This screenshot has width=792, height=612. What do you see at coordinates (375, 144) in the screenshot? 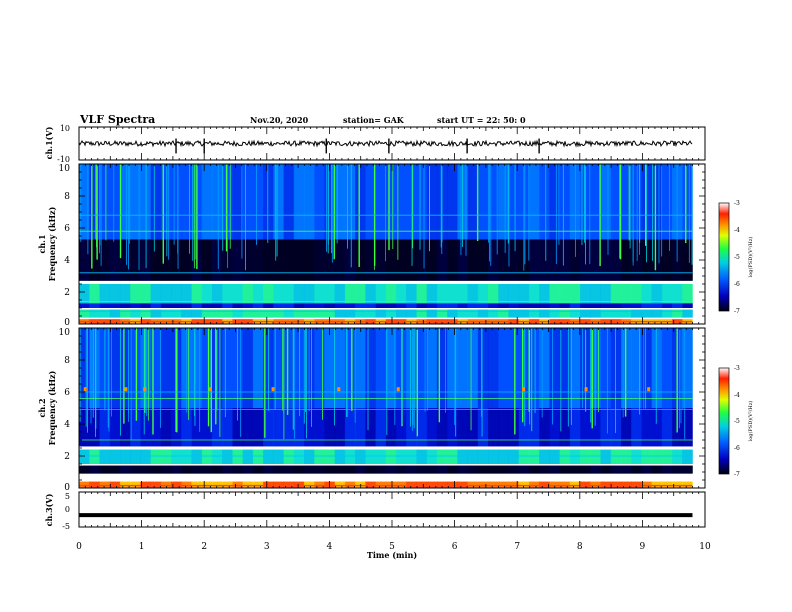
I see `ch1-voltage-panel: 10 -10 ch.1(V)` at bounding box center [375, 144].